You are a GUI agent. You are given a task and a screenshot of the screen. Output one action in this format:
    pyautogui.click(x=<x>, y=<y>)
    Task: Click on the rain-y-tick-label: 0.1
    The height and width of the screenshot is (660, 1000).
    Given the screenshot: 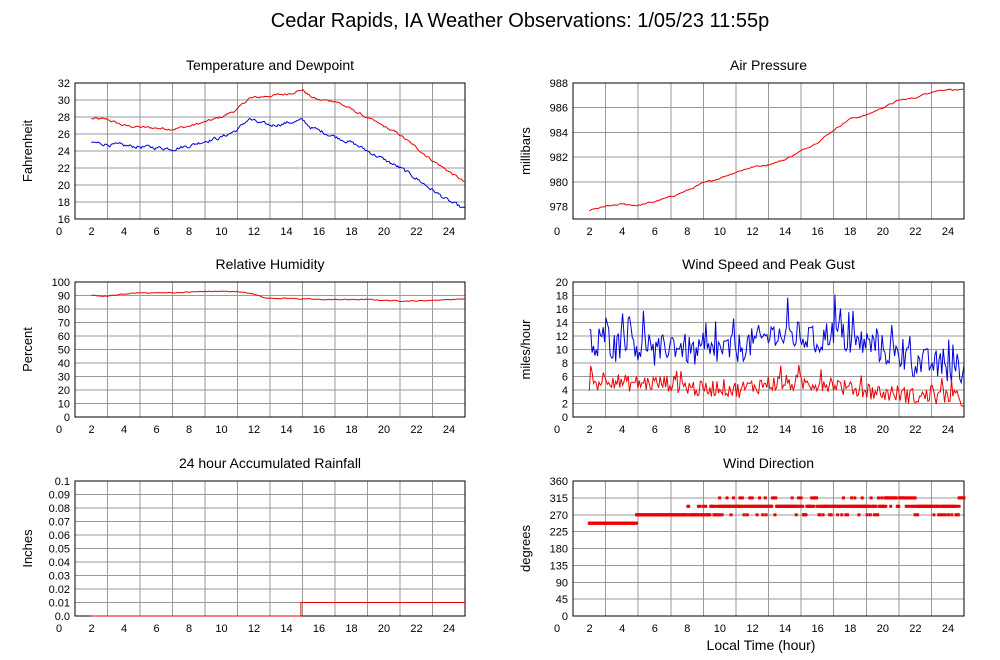 What is the action you would take?
    pyautogui.click(x=62, y=482)
    